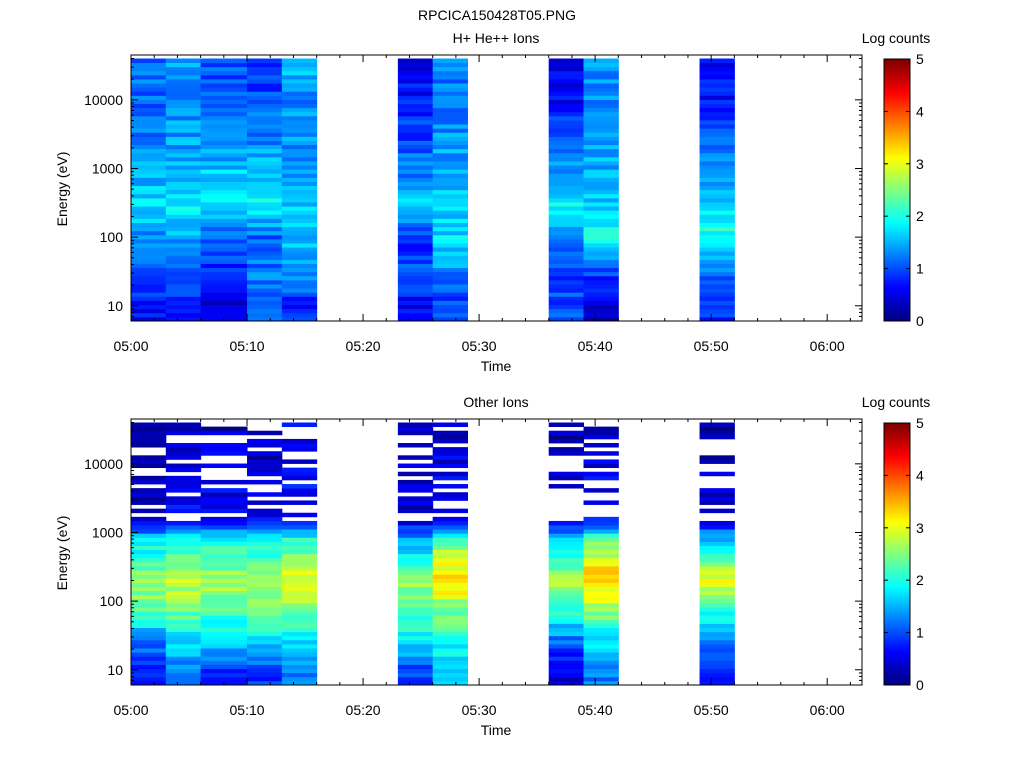 This screenshot has width=1024, height=768. Describe the element at coordinates (920, 216) in the screenshot. I see `colorbar-tick-label: 2` at that location.